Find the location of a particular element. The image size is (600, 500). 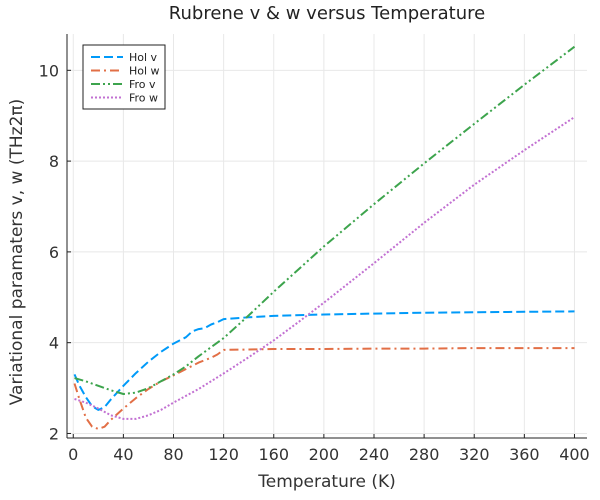

x-axis-label: Temperature (K) is located at coordinates (326, 482).